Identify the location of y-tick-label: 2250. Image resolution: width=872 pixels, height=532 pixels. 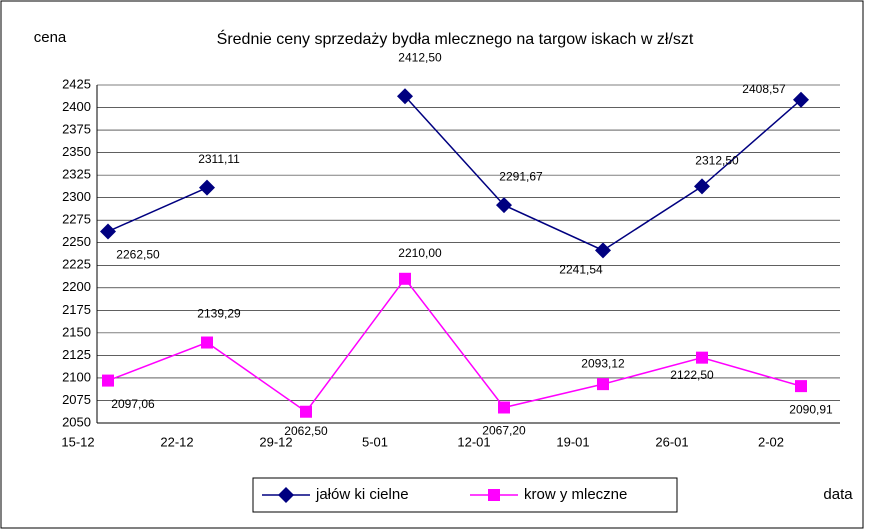
(76, 241).